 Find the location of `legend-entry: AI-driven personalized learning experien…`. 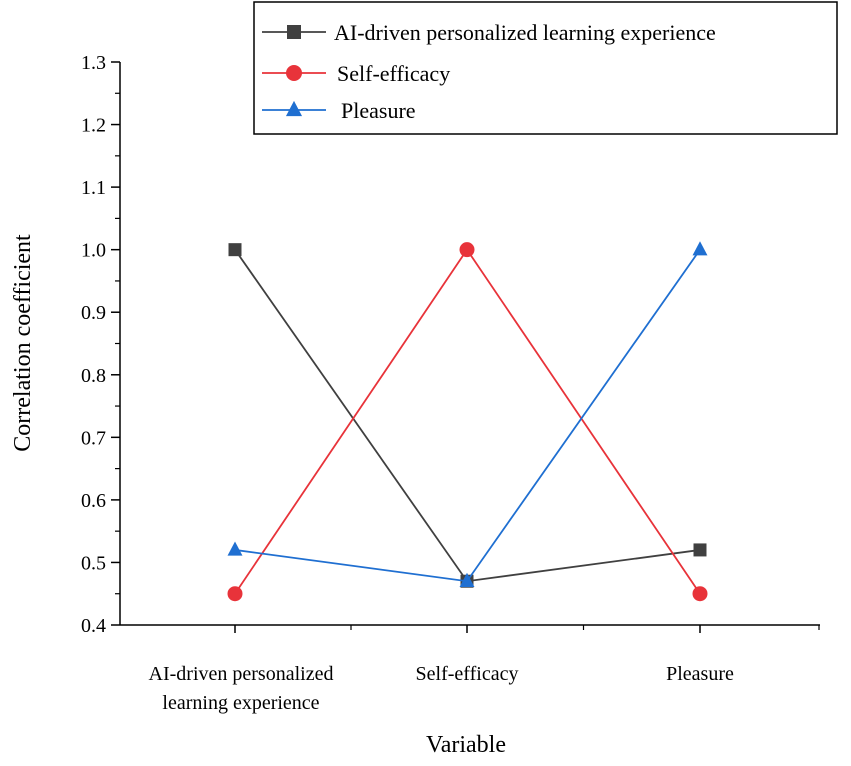

legend-entry: AI-driven personalized learning experien… is located at coordinates (489, 32).